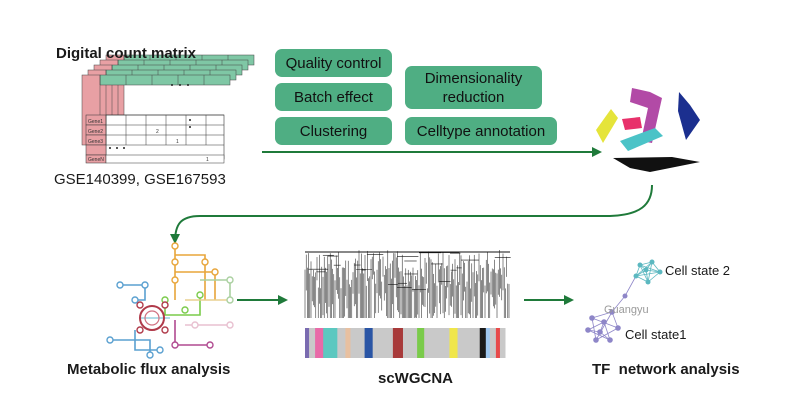  I want to click on gene-label: Gene3, so click(95, 142).